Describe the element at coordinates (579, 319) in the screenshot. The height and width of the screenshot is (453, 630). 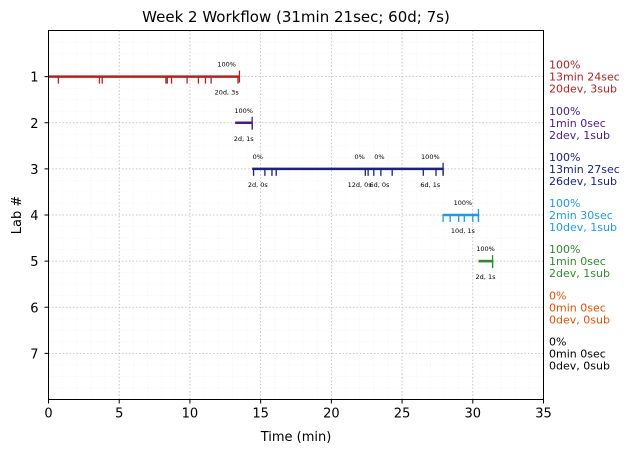
I see `lab-6-stat-line: 0dev, 0sub` at that location.